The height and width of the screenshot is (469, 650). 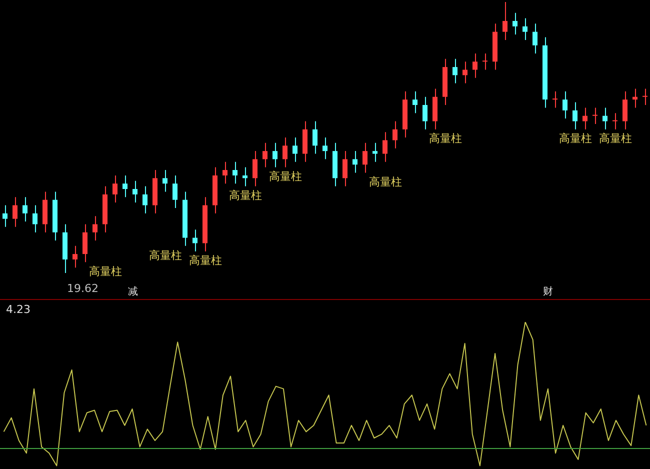 What do you see at coordinates (18, 309) in the screenshot?
I see `text: 4.23` at bounding box center [18, 309].